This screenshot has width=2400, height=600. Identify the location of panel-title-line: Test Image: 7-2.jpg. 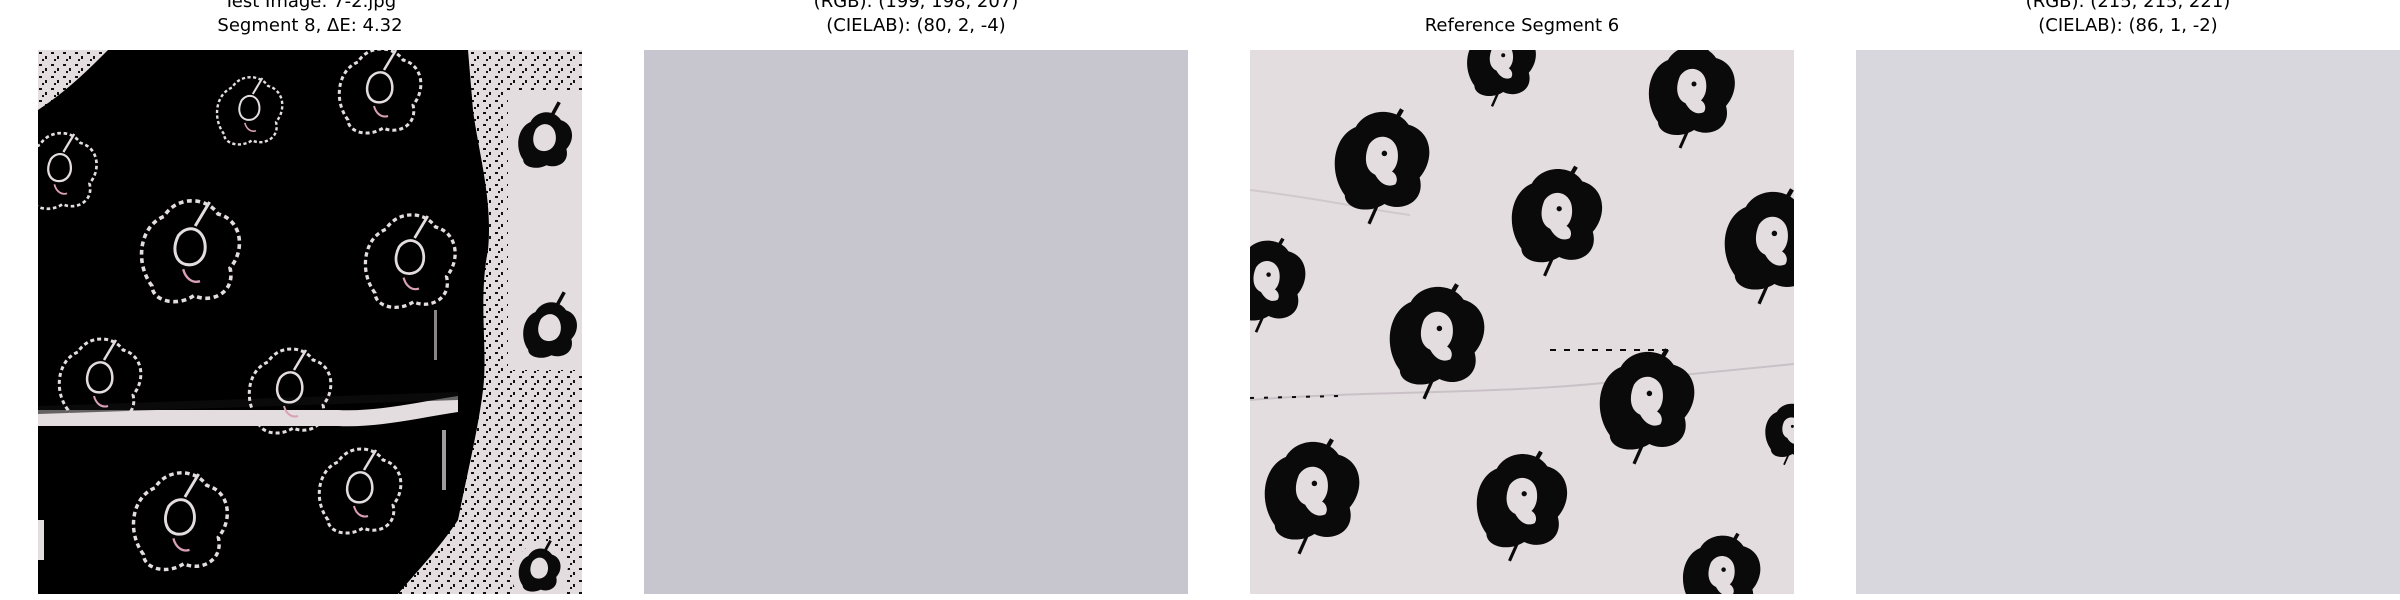
(310, 6).